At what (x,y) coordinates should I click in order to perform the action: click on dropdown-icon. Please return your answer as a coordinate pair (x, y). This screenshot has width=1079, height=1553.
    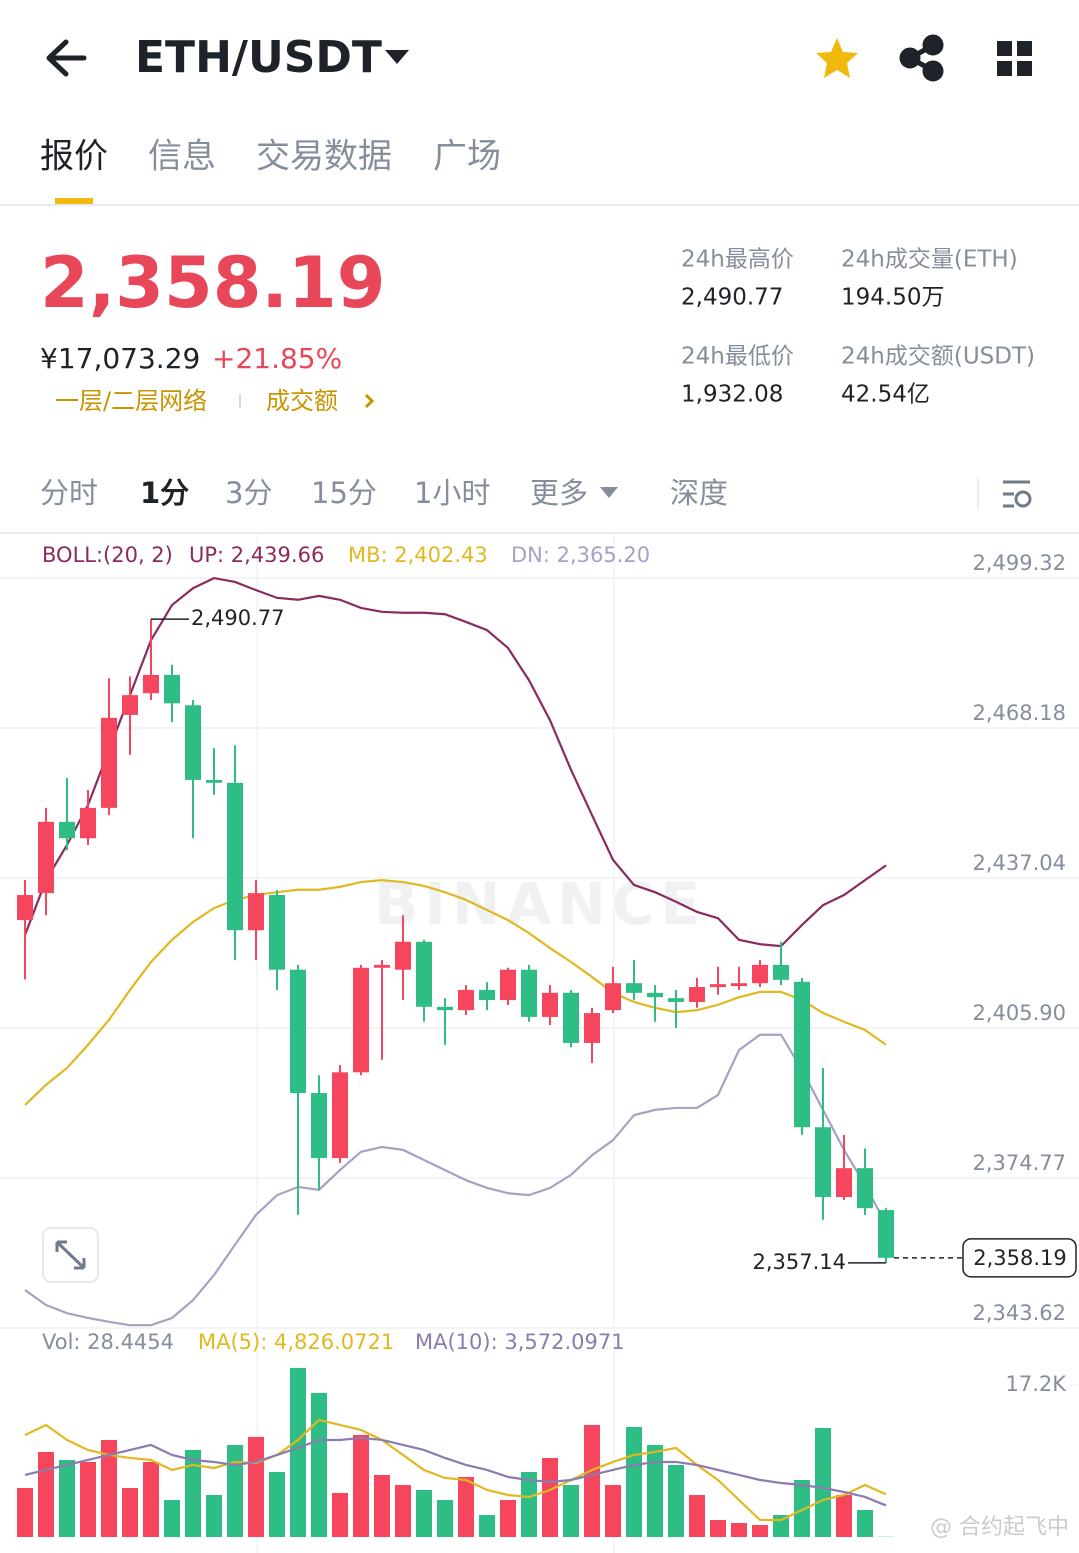
    Looking at the image, I should click on (397, 57).